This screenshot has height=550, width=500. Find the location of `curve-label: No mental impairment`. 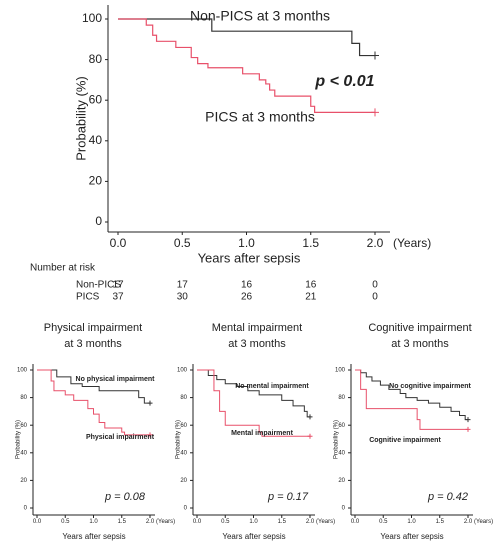

curve-label: No mental impairment is located at coordinates (272, 386).